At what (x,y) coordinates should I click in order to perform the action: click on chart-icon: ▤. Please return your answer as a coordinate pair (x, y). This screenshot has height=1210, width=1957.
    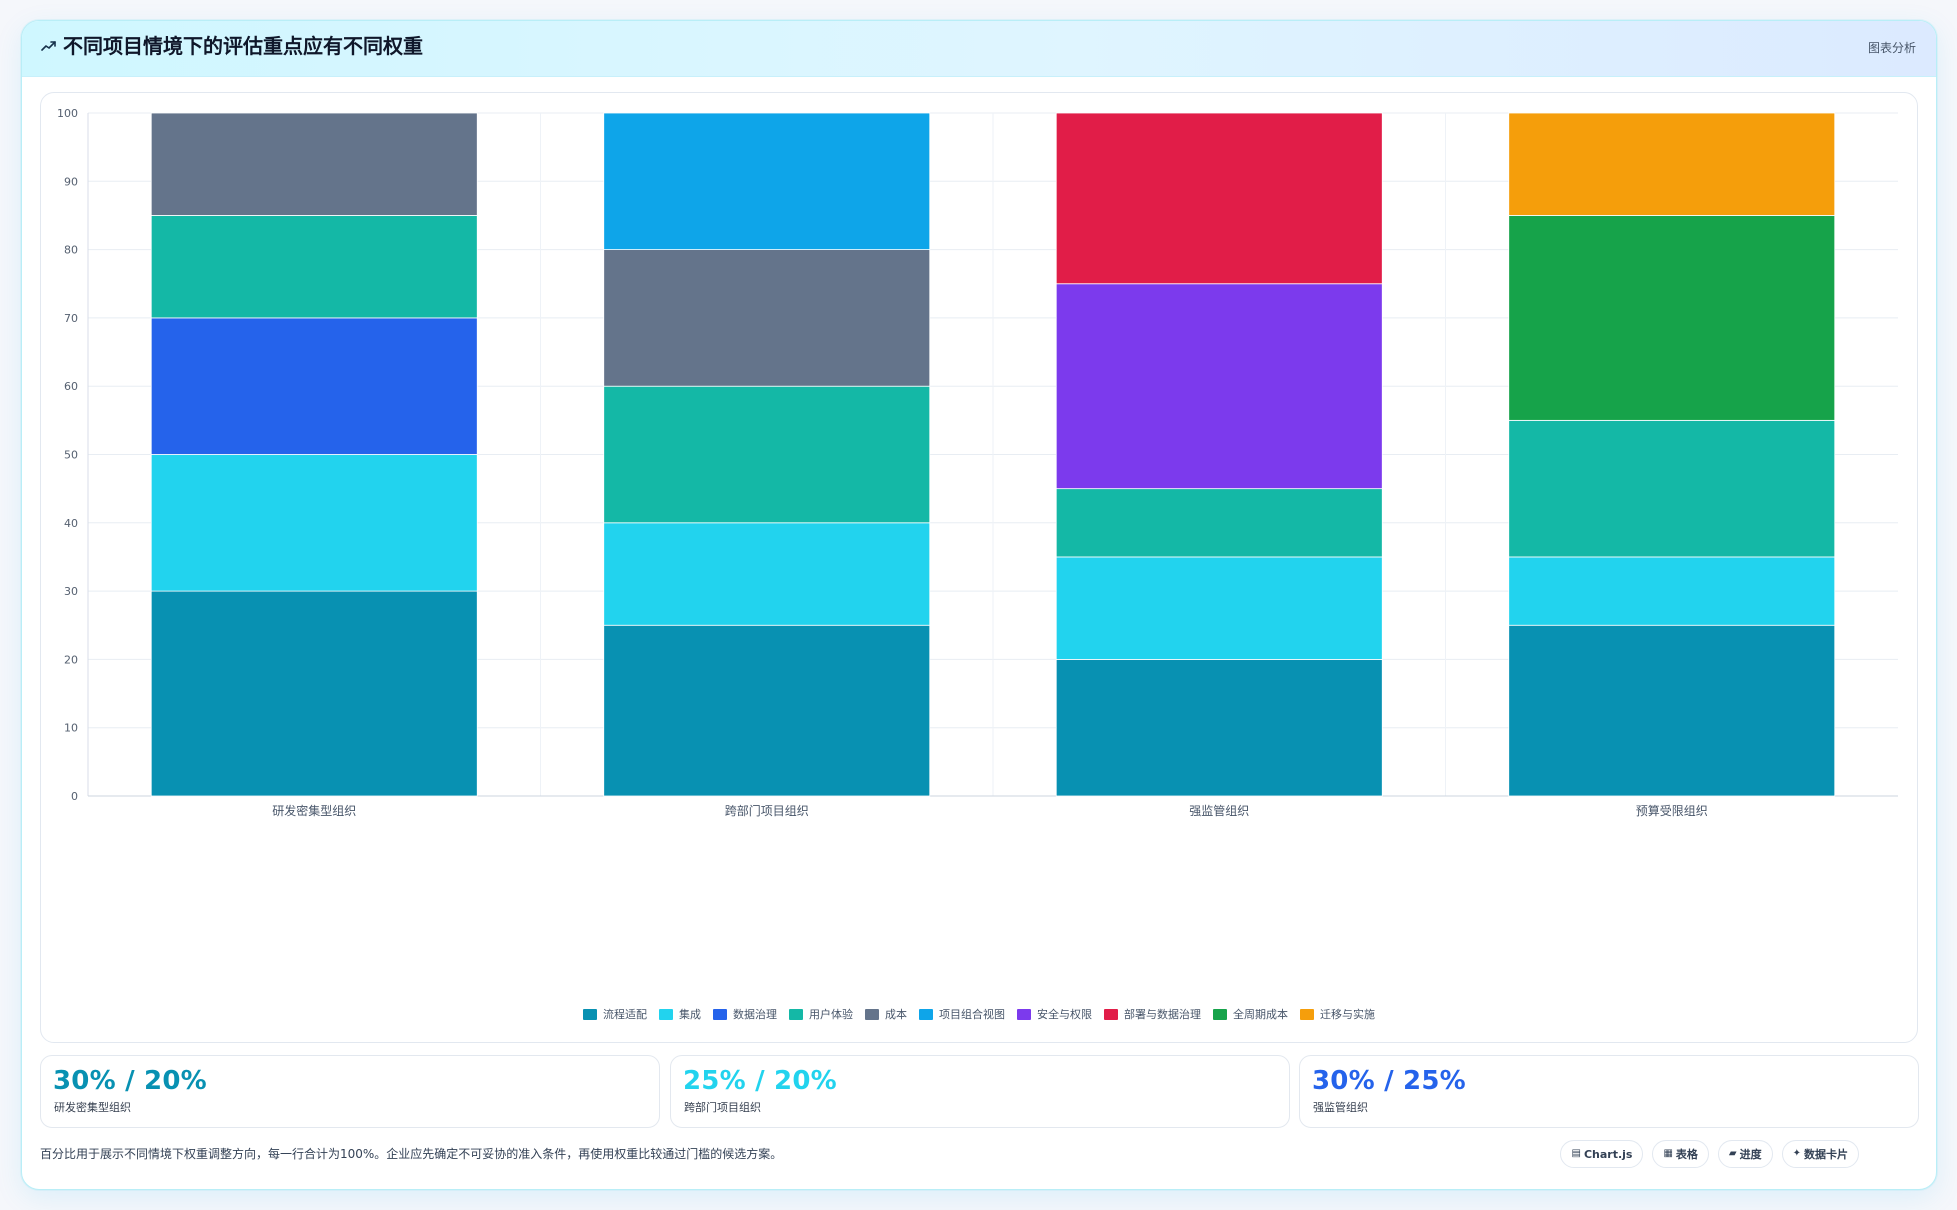
    Looking at the image, I should click on (1576, 1153).